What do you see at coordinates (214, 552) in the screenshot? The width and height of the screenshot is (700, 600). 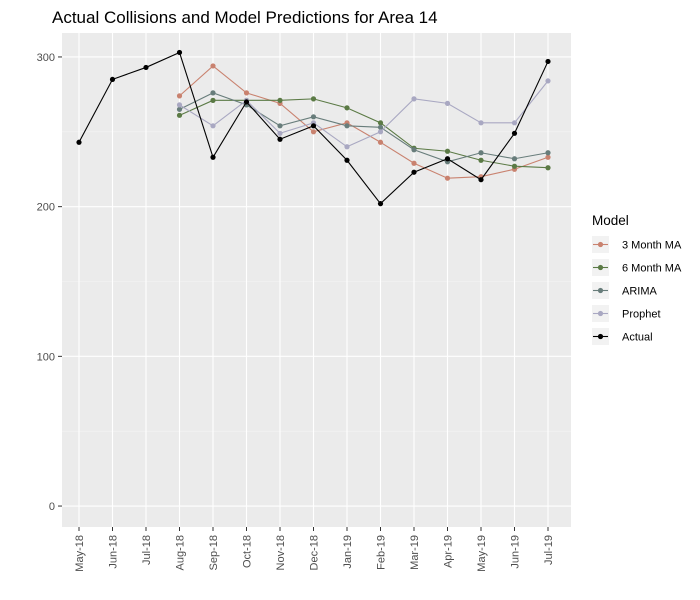 I see `x-tick-label: Sep-18` at bounding box center [214, 552].